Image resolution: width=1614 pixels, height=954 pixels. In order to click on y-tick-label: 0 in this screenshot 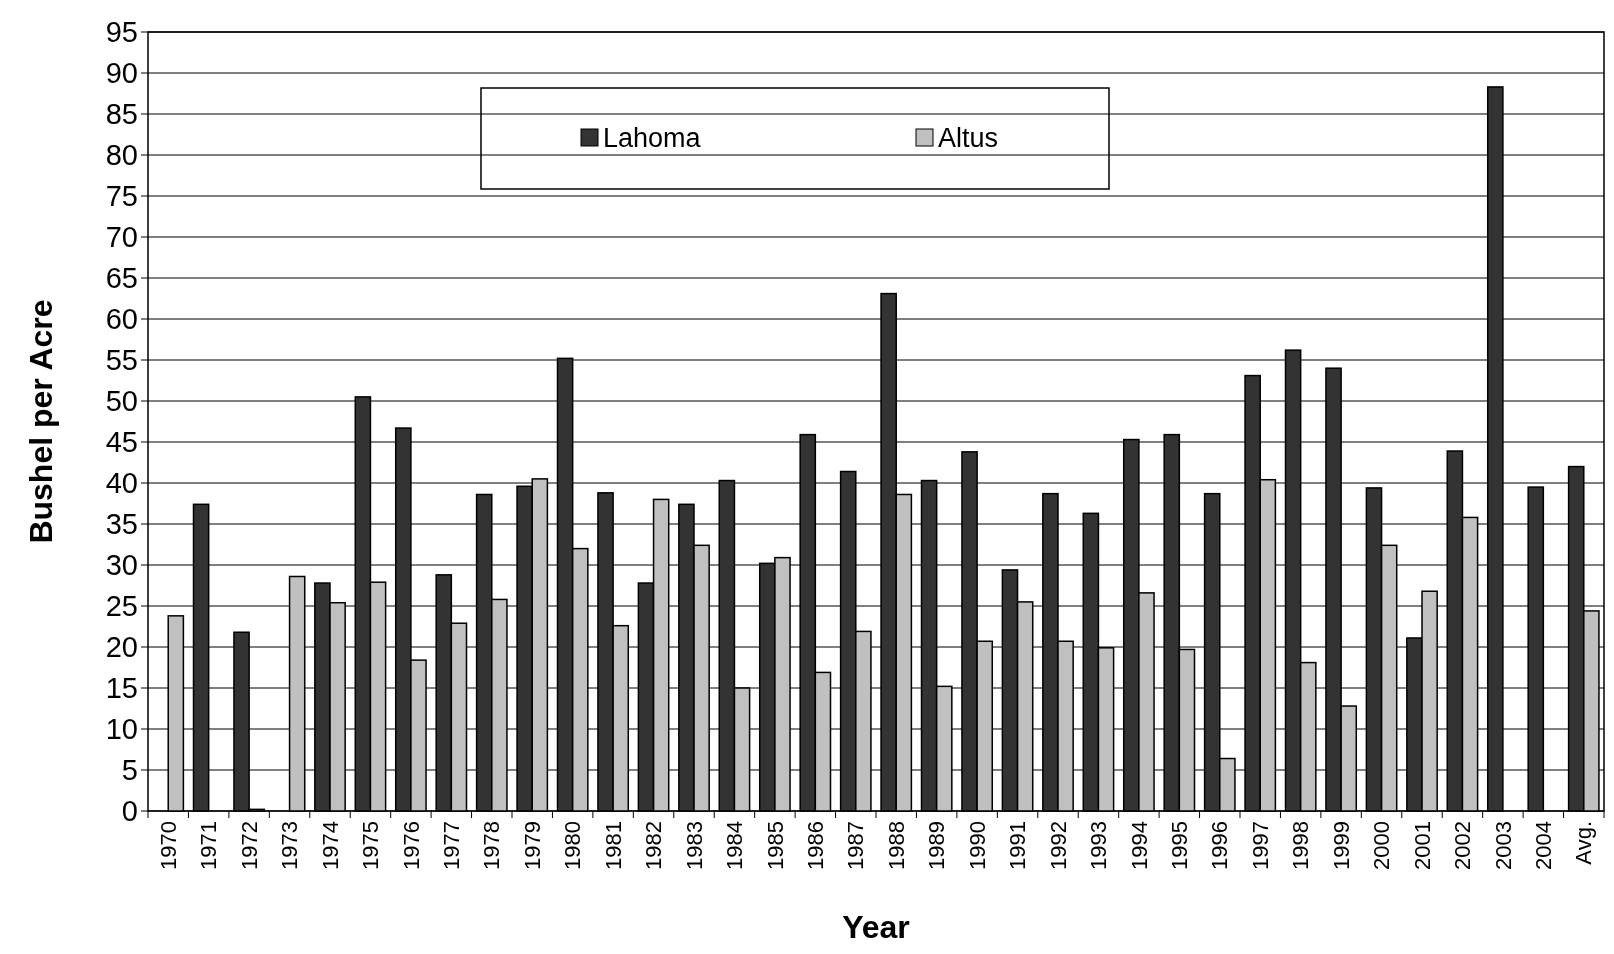, I will do `click(129, 811)`.